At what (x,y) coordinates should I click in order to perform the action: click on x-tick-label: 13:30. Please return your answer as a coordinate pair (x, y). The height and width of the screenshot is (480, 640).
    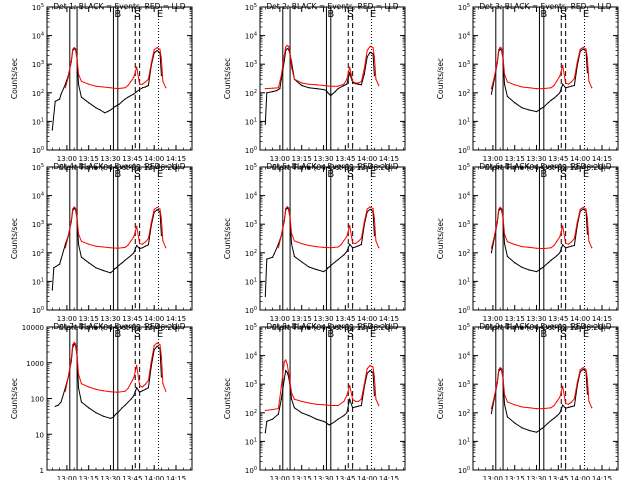
    Looking at the image, I should click on (323, 319).